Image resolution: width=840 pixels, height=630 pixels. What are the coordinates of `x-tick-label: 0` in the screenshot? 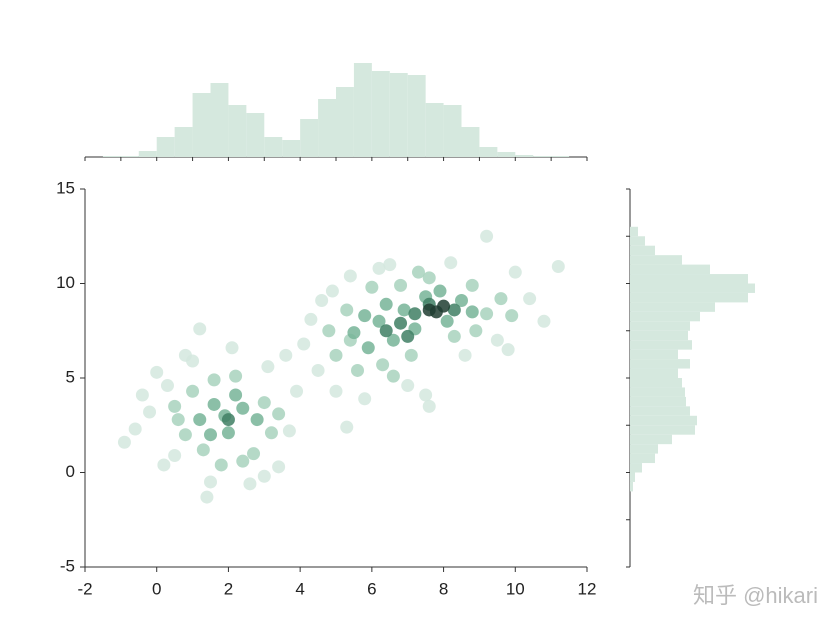 It's located at (156, 588).